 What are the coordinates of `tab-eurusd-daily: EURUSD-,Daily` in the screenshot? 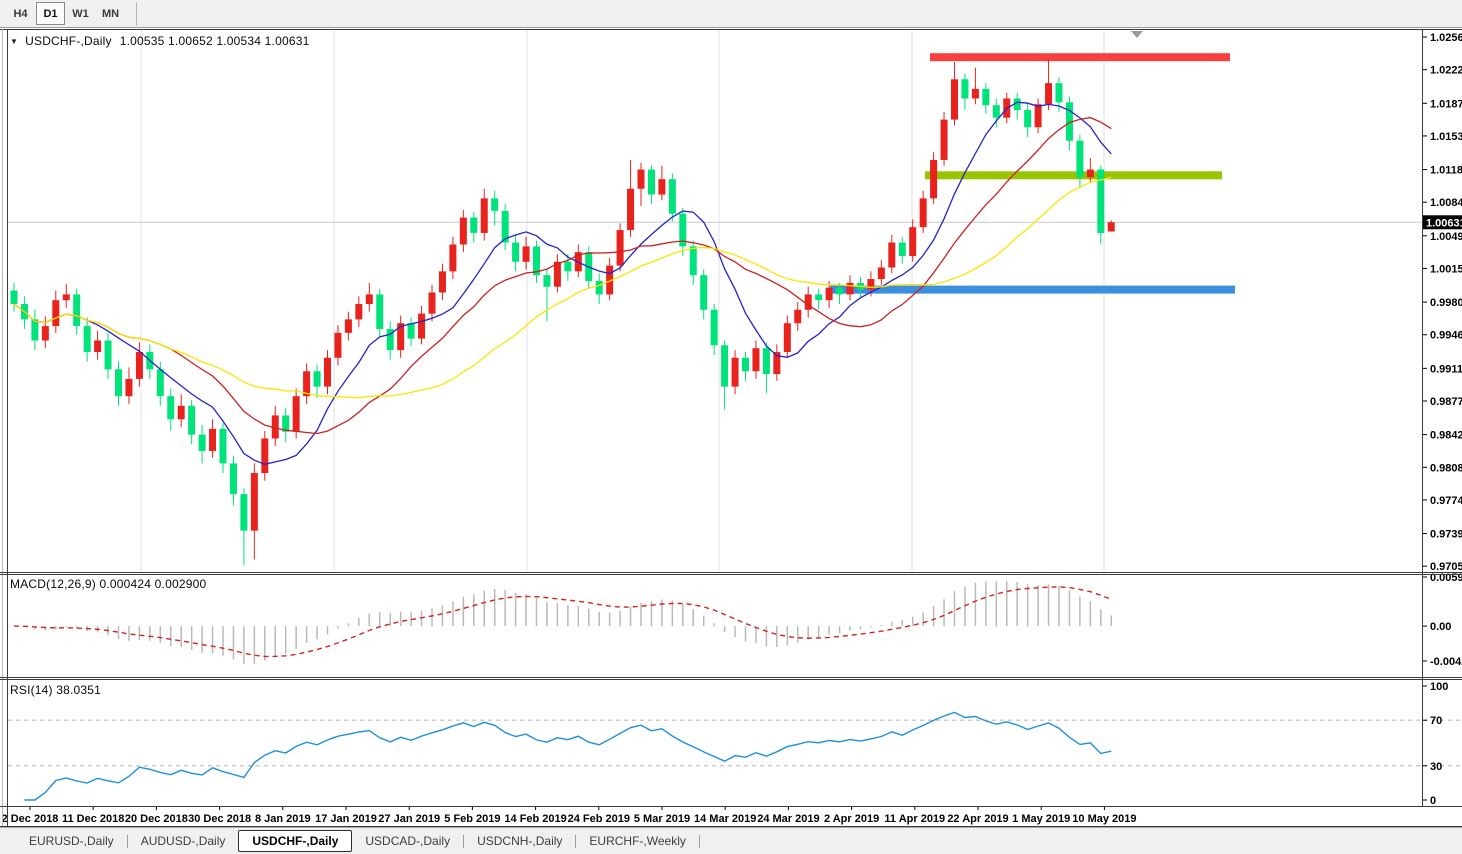 It's located at (71, 841).